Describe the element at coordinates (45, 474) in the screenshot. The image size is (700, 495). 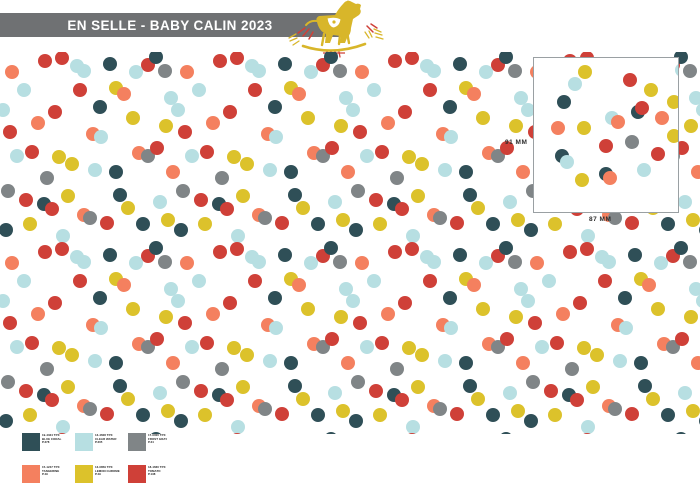
I see `legend-ref: P.49` at that location.